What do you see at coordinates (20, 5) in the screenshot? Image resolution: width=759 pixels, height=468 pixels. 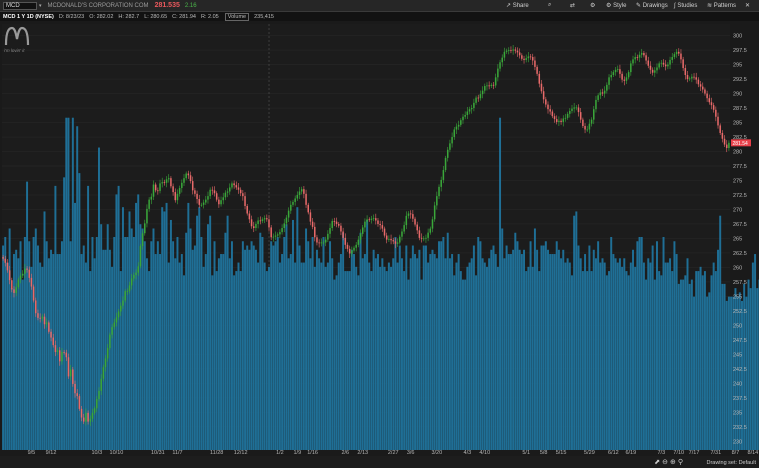 I see `symbol-input: MCD` at bounding box center [20, 5].